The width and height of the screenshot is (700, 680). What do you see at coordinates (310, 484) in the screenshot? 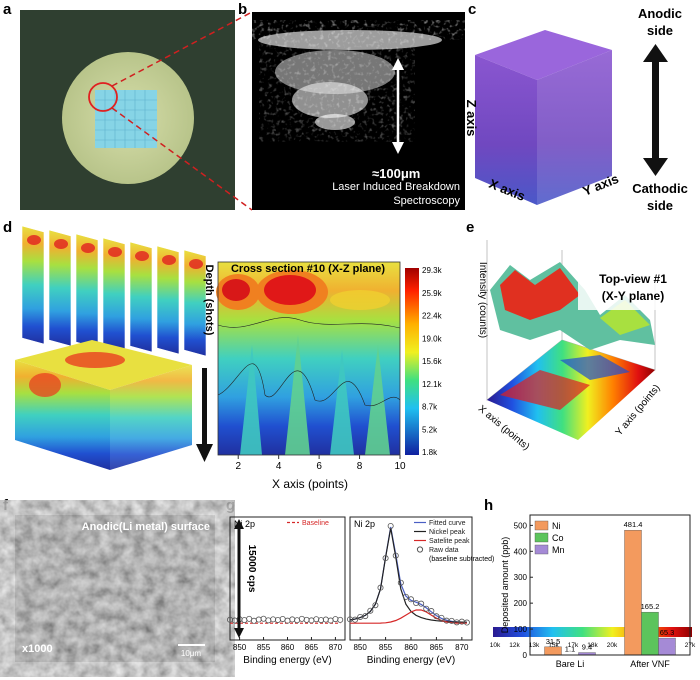
I see `panel-d-heatmaps-part: X axis (points)` at bounding box center [310, 484].